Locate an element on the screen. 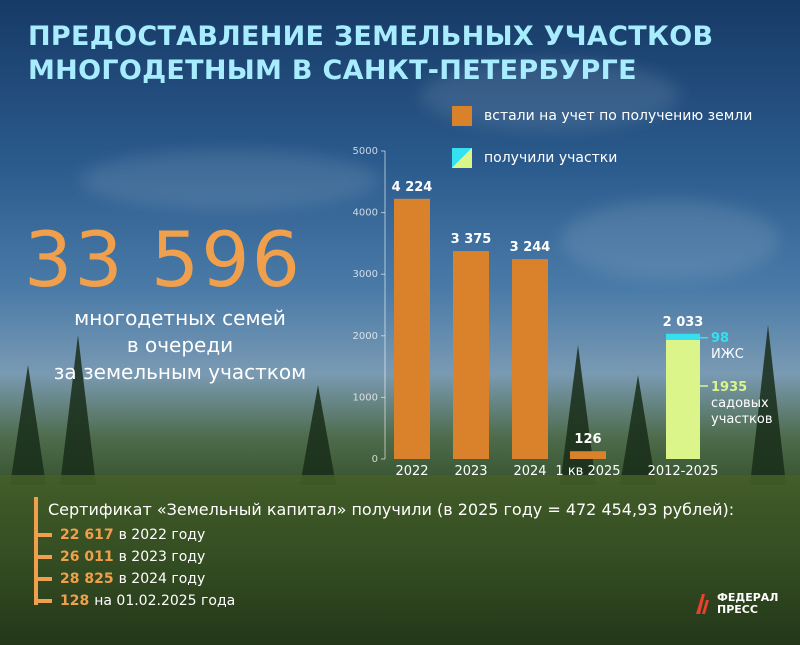  bar-received-garden is located at coordinates (683, 399).